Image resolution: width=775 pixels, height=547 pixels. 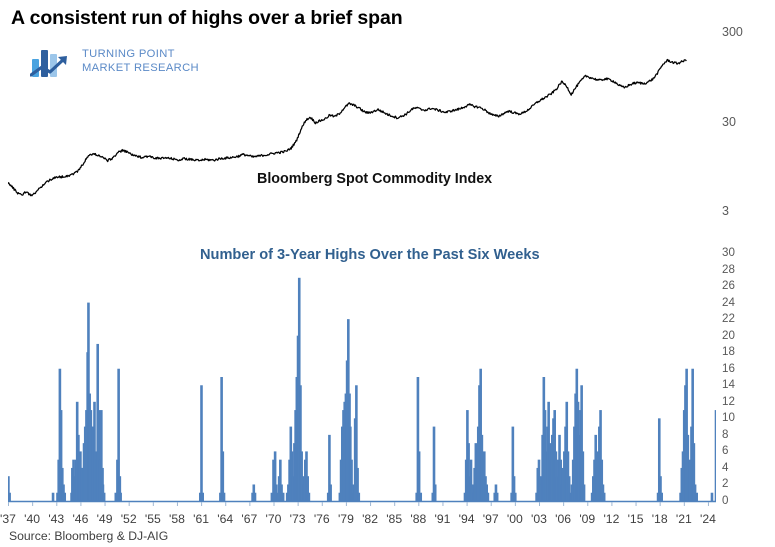 I want to click on bar-y-tick-label: 30, so click(x=728, y=252).